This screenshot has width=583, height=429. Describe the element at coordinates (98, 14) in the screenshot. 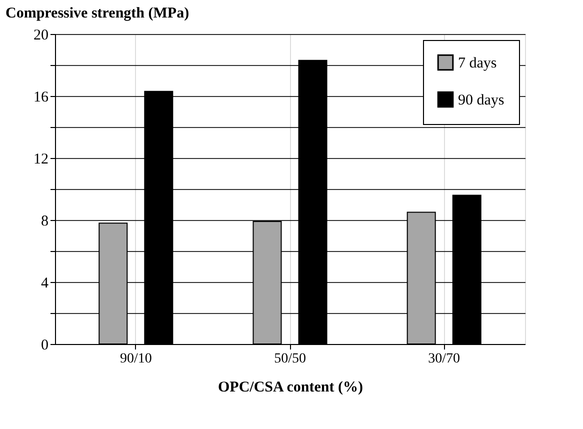

I see `y-axis-title: Compressive strength (MPa)` at that location.